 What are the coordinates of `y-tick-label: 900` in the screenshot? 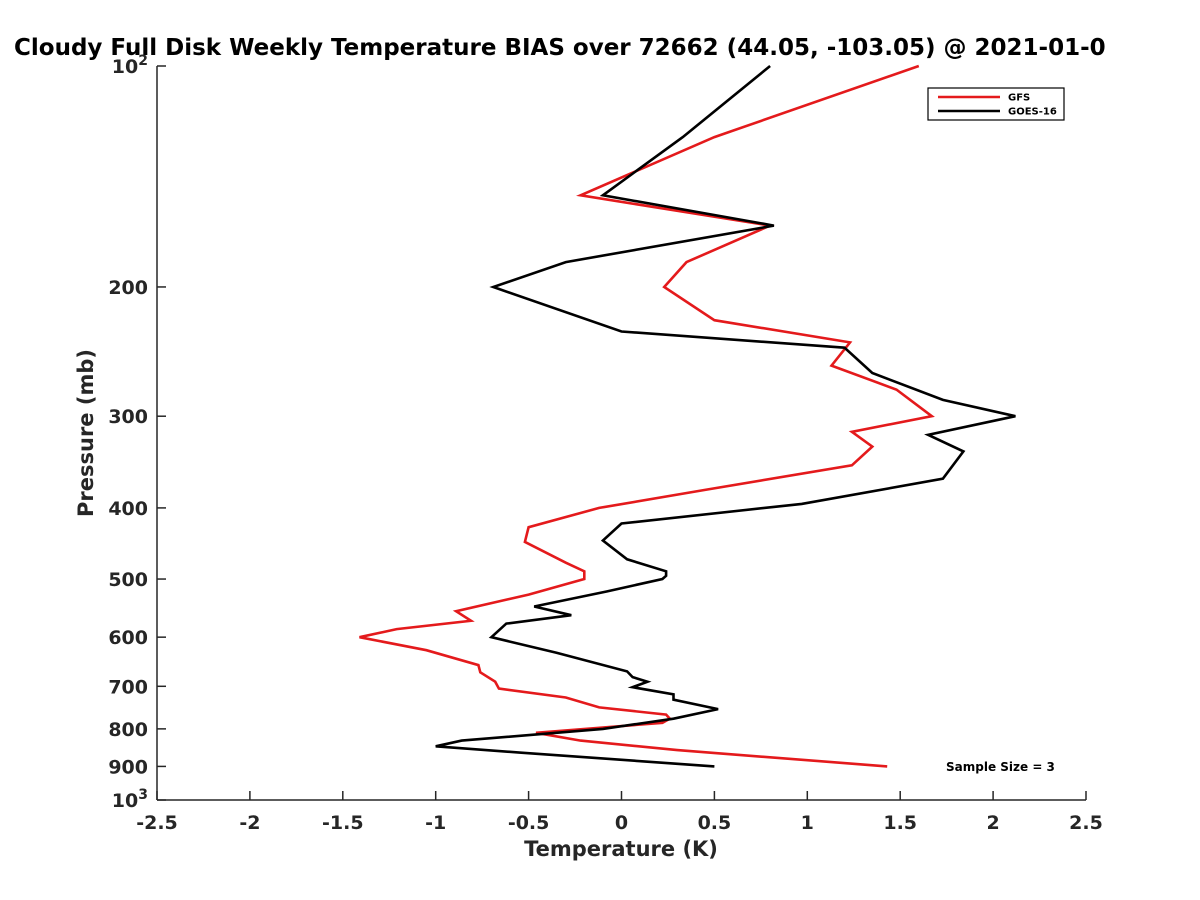 It's located at (128, 767).